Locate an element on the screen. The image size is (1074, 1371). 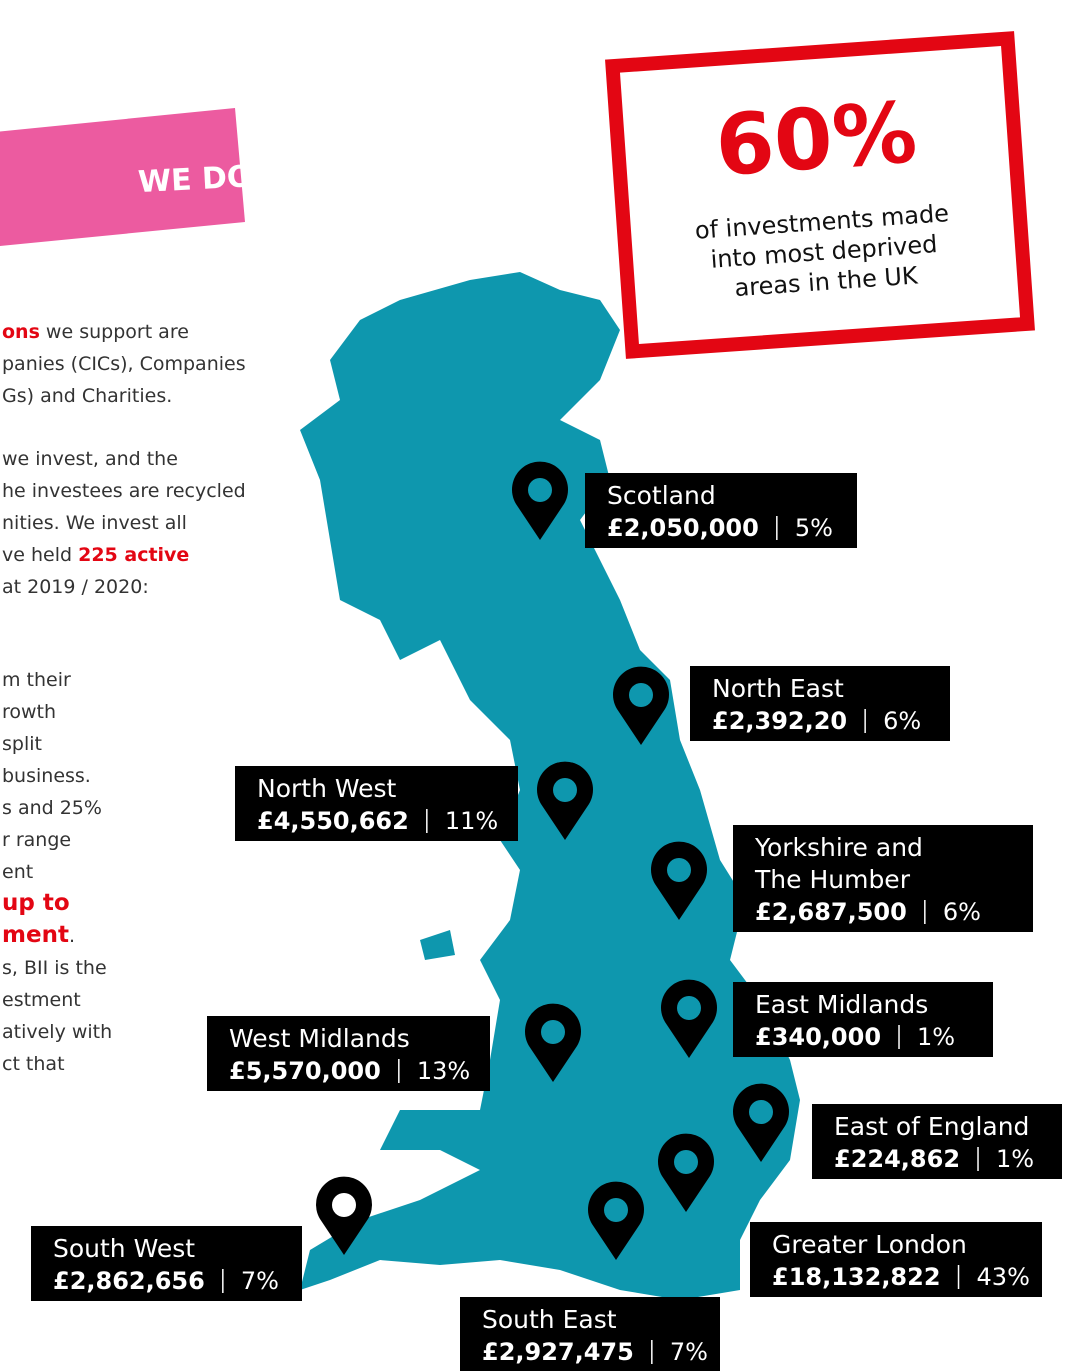
banner is located at coordinates (122, 177).